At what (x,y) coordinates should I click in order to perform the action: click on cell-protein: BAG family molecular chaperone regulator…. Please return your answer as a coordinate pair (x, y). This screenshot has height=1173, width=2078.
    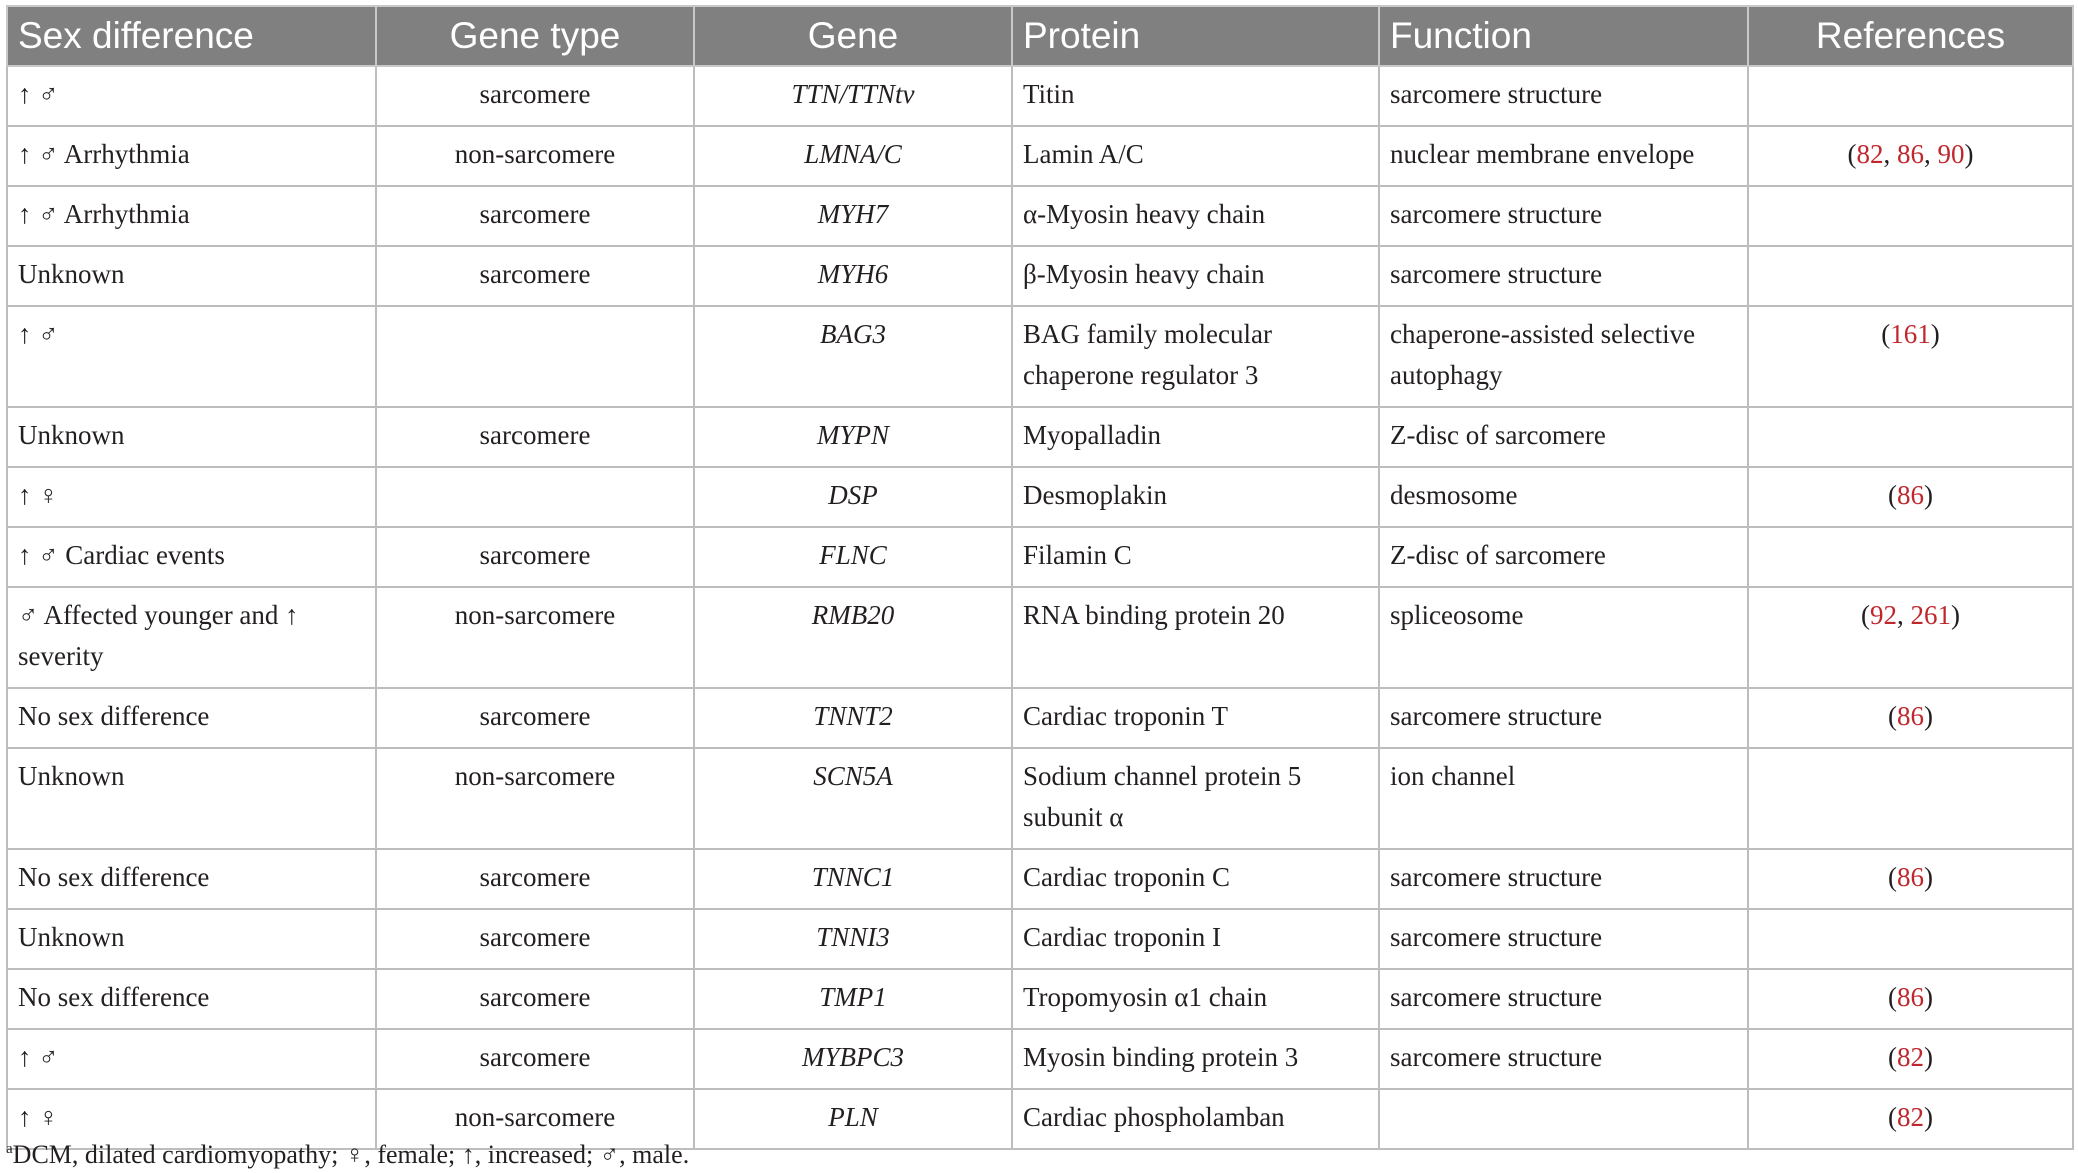
    Looking at the image, I should click on (1195, 356).